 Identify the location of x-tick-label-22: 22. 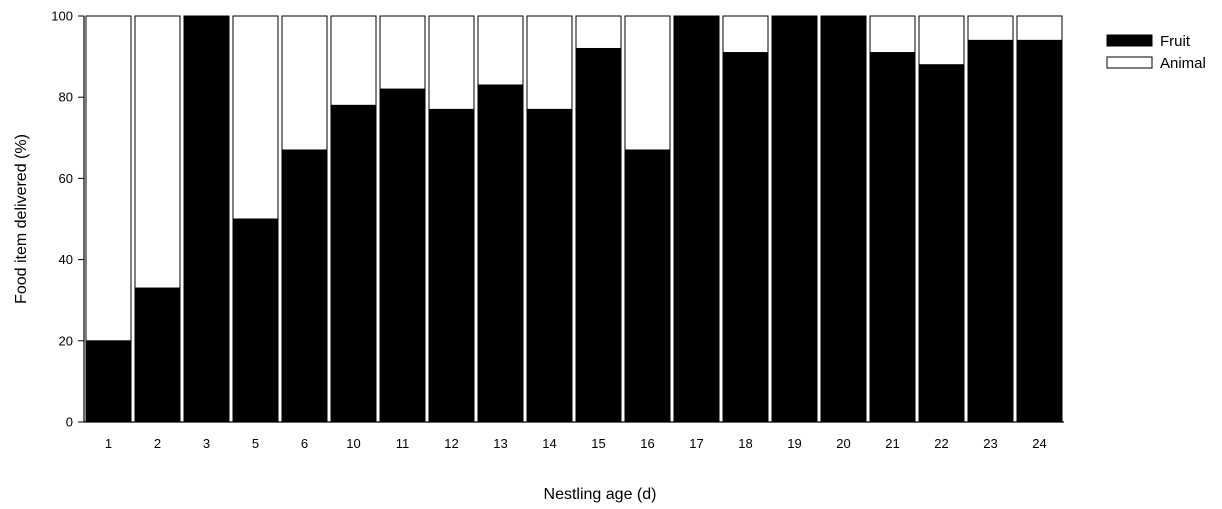
(941, 443).